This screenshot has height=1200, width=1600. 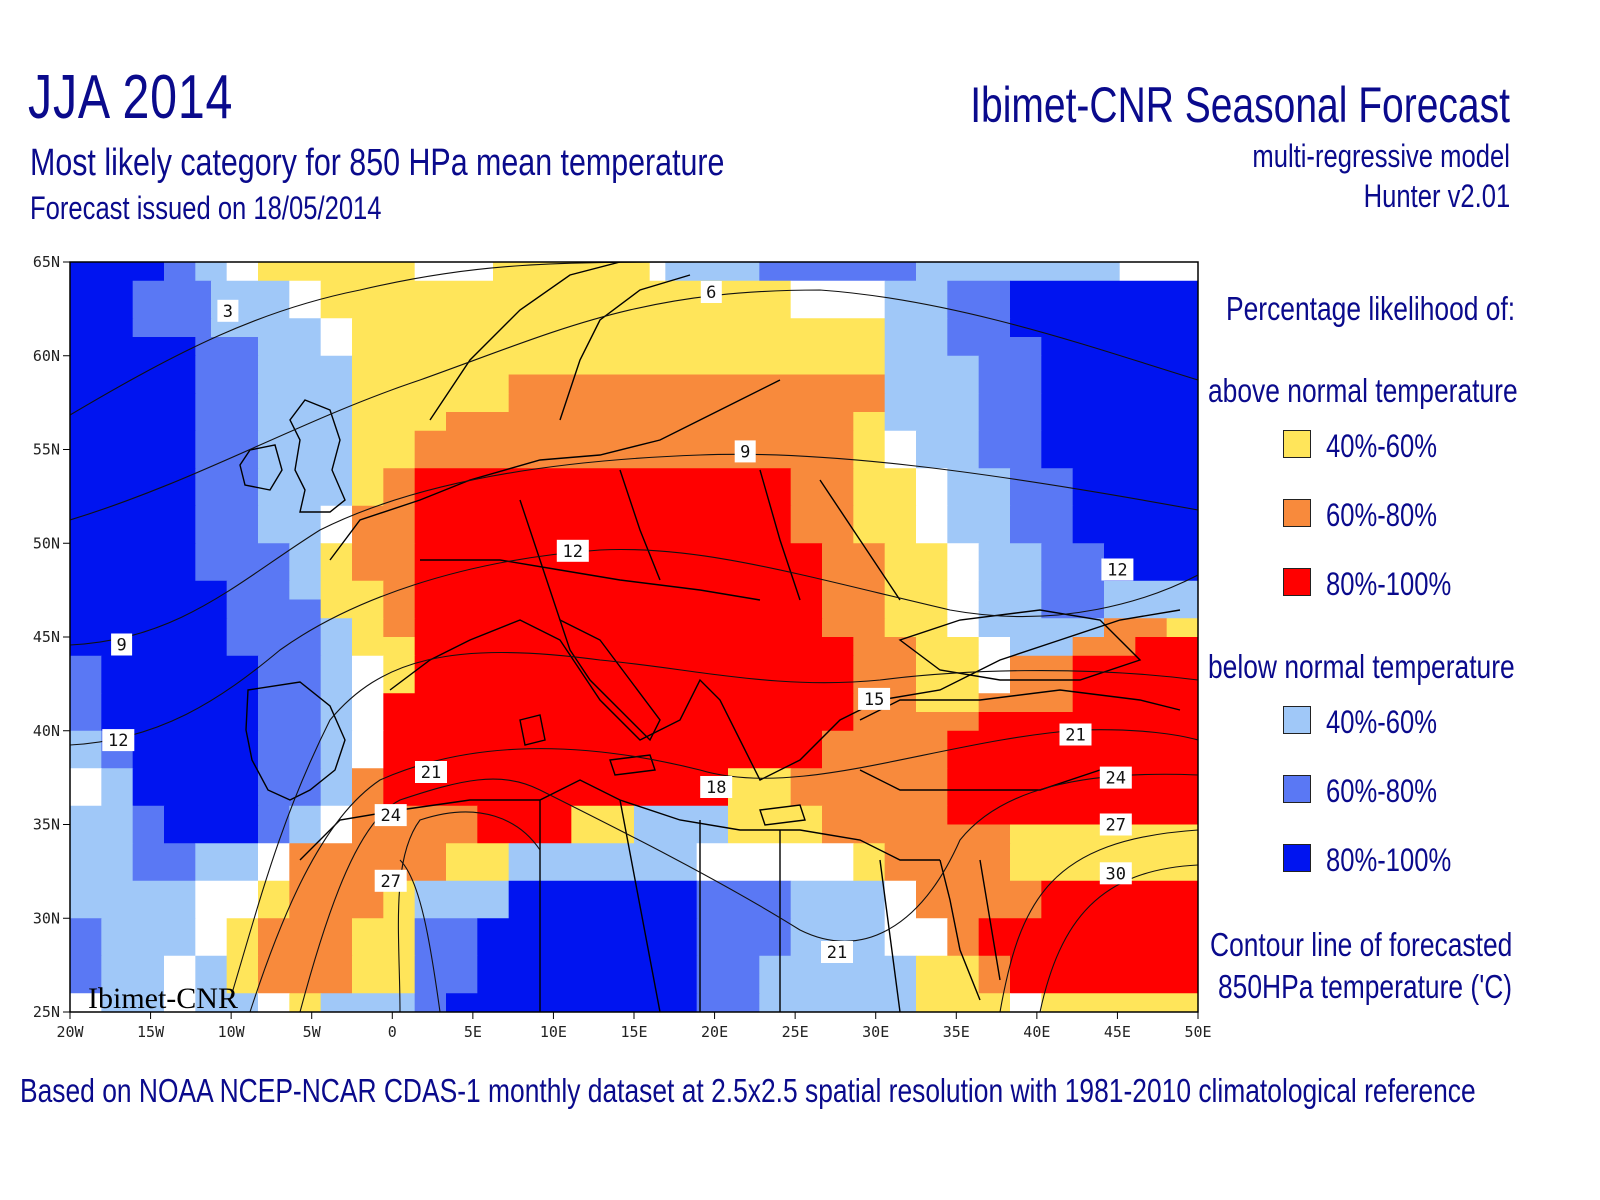 I want to click on lon-tick-label: 15W, so click(x=151, y=1032).